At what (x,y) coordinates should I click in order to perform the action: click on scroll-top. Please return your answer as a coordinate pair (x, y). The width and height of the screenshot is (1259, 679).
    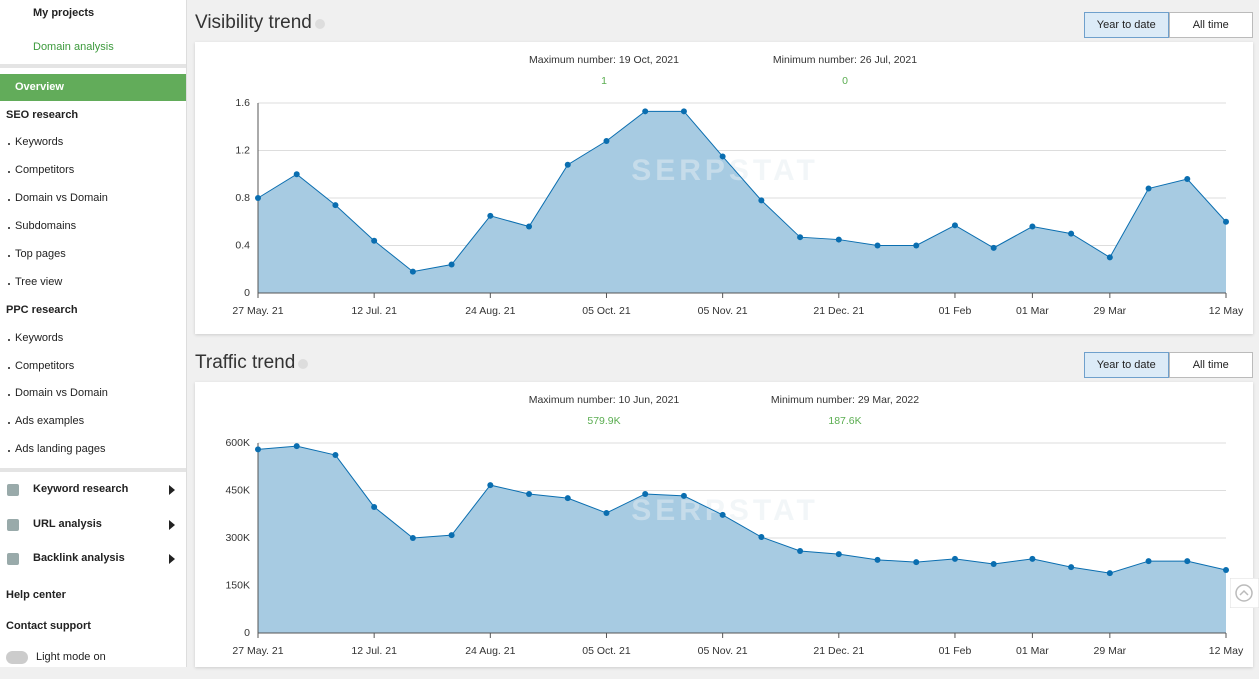
    Looking at the image, I should click on (1244, 593).